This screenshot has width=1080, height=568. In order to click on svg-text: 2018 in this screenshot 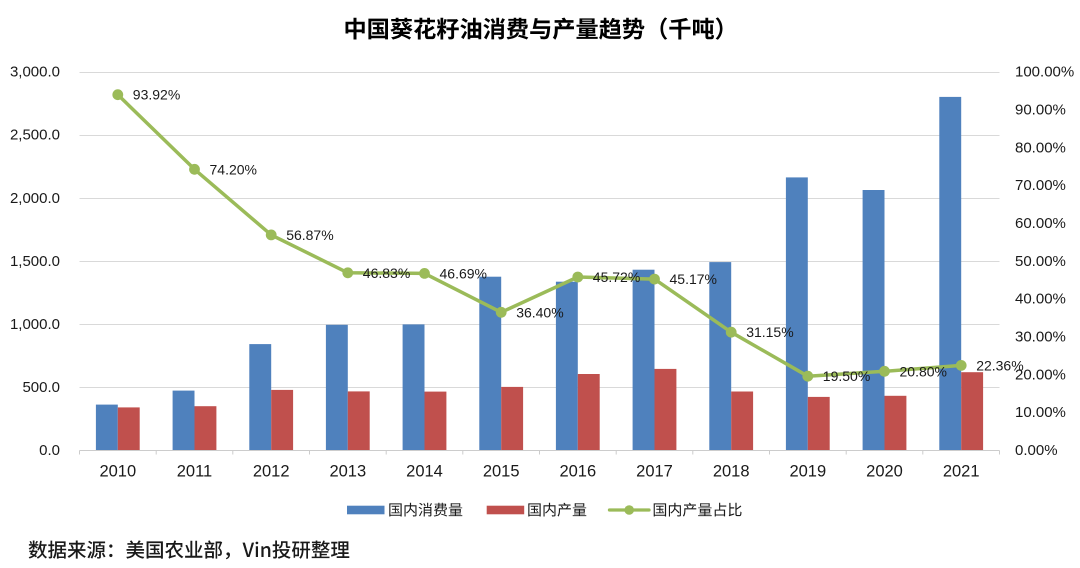, I will do `click(731, 472)`.